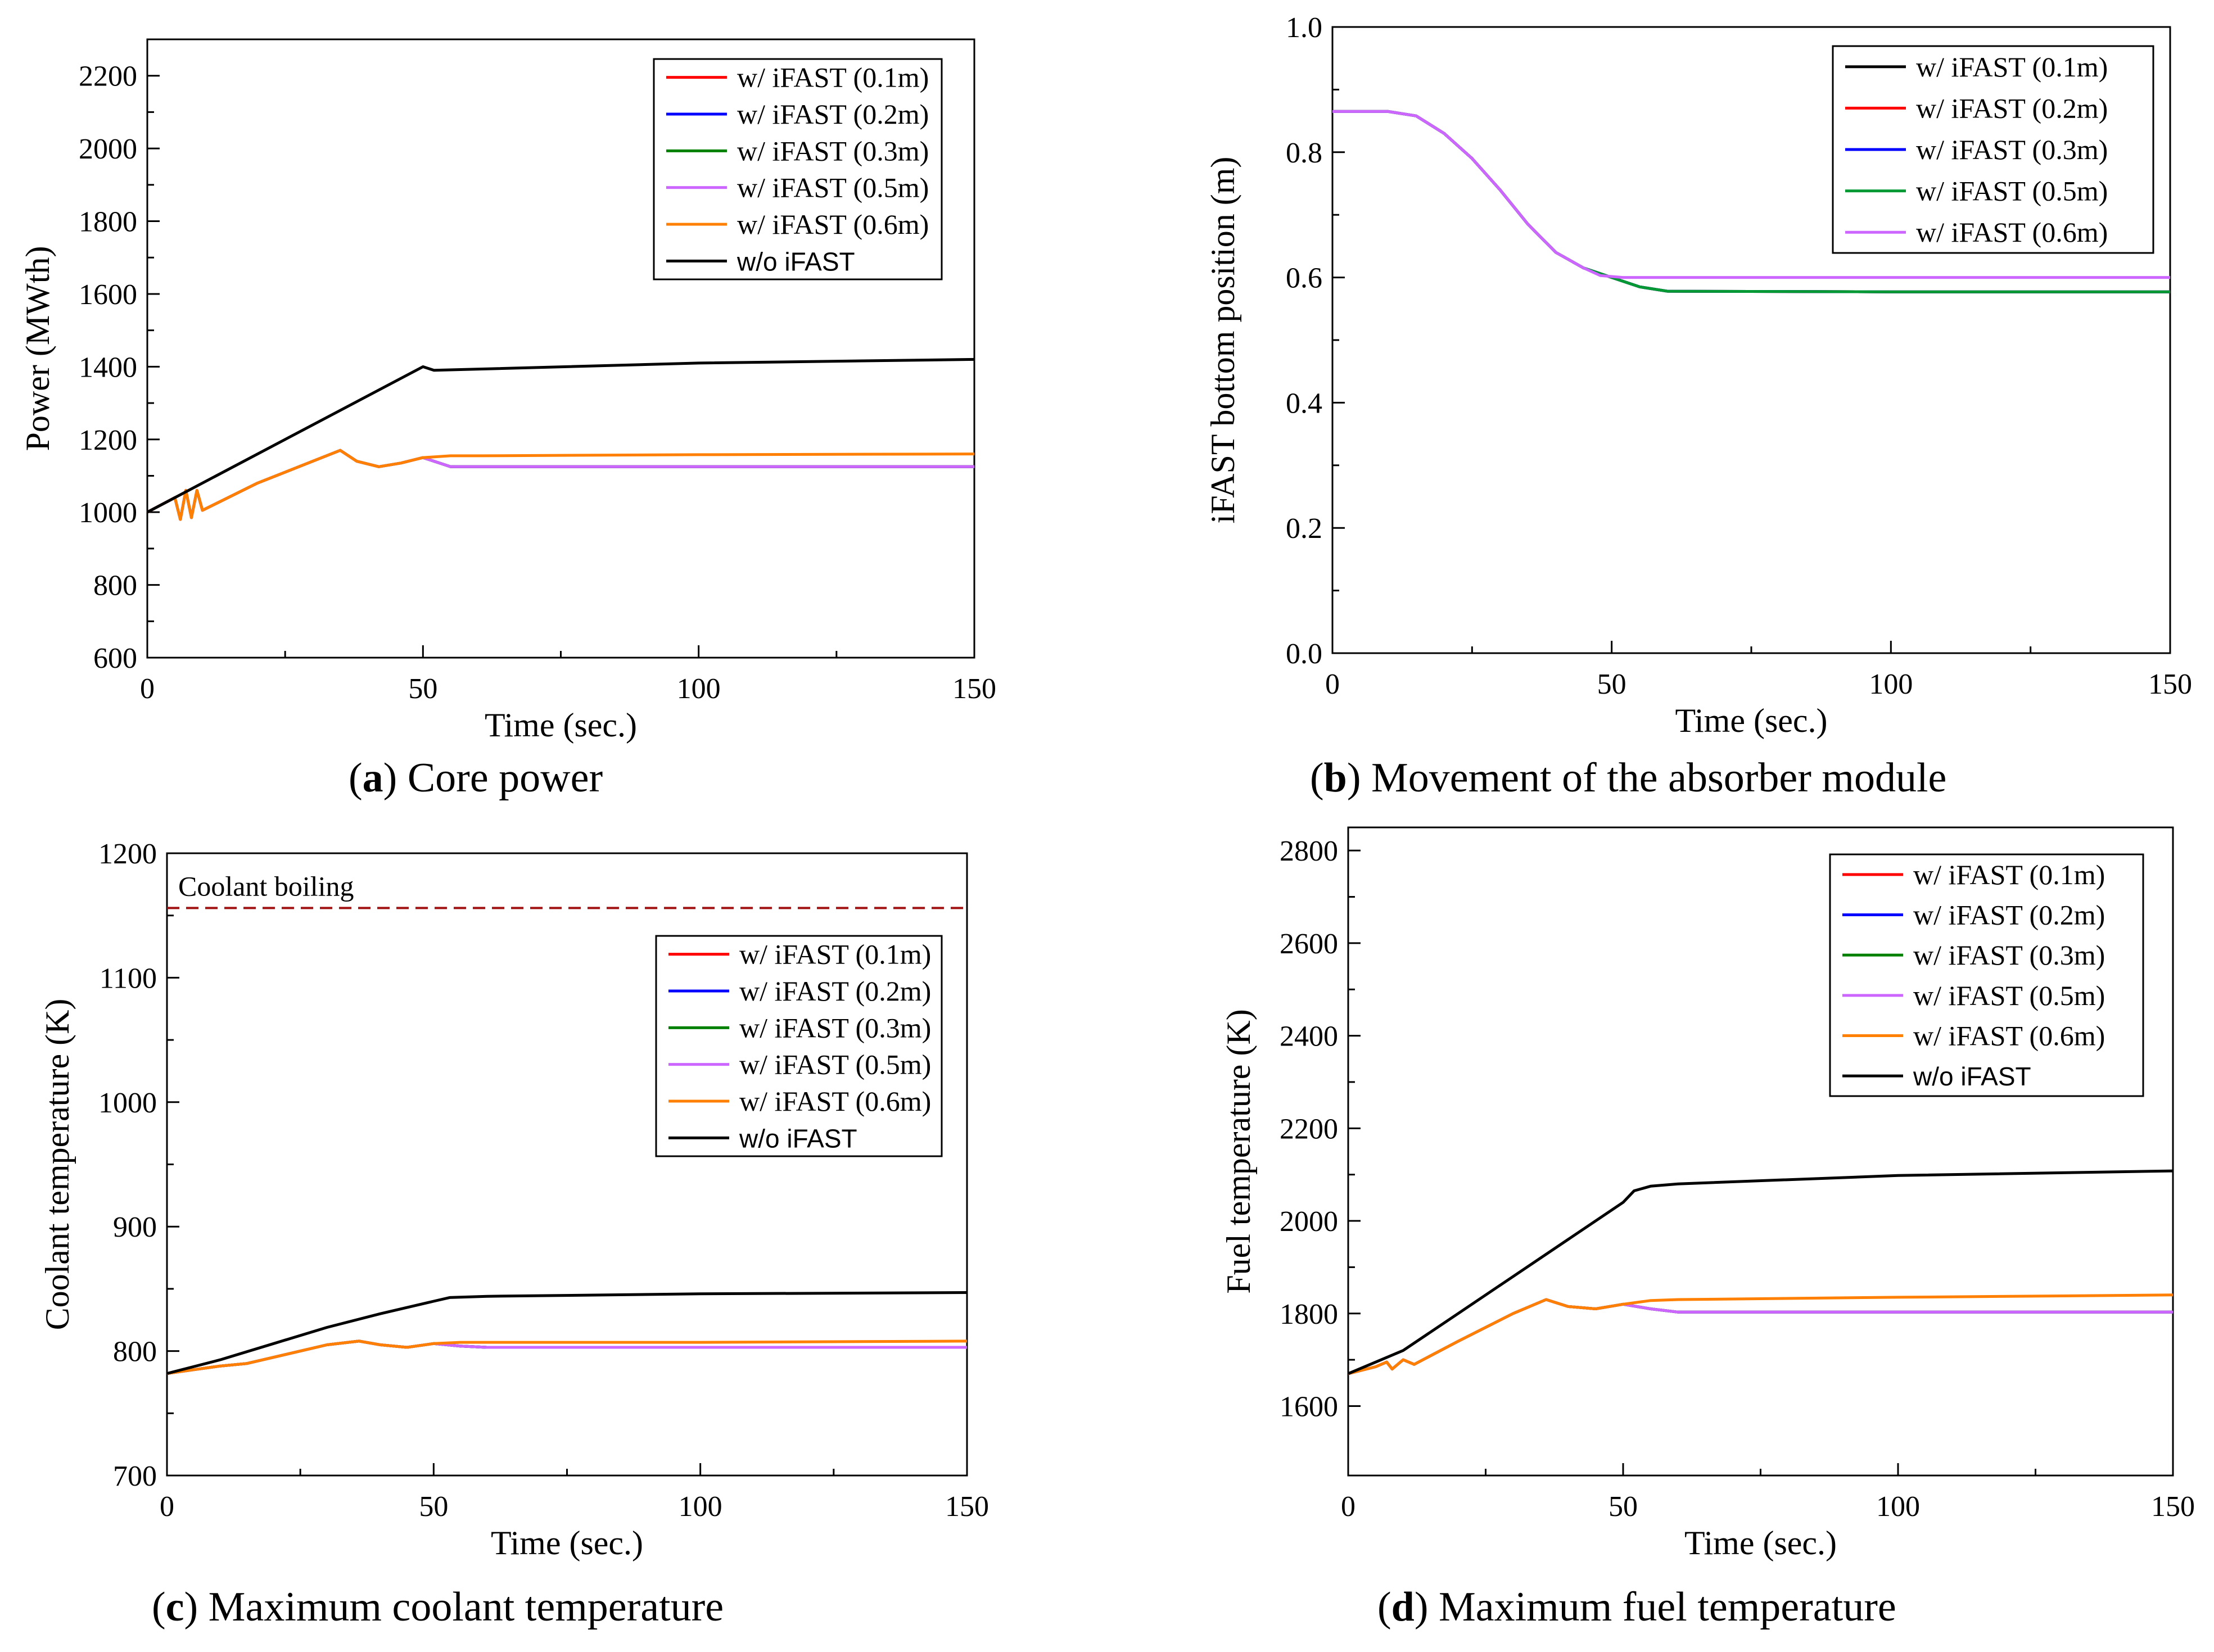 This screenshot has width=2214, height=1652. What do you see at coordinates (1304, 153) in the screenshot?
I see `y-tick-label: 0.8` at bounding box center [1304, 153].